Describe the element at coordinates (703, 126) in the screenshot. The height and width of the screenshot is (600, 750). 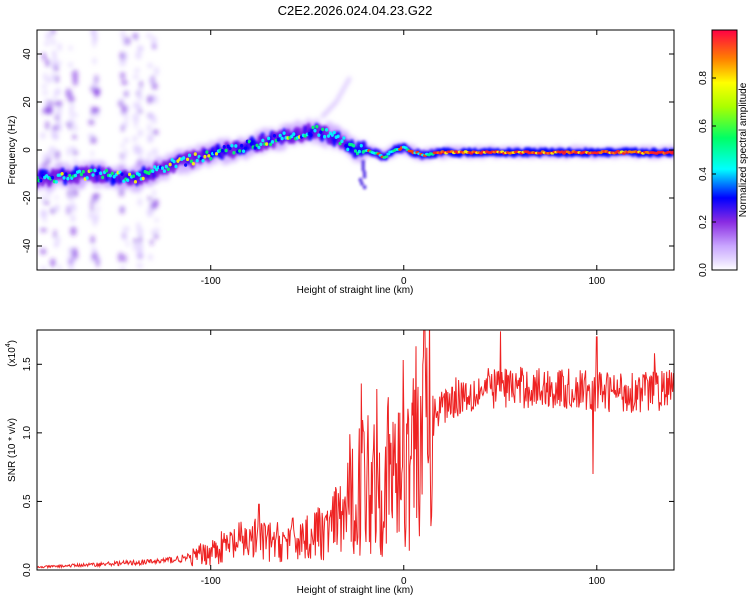
I see `colorbar-tick-label: 0.6` at that location.